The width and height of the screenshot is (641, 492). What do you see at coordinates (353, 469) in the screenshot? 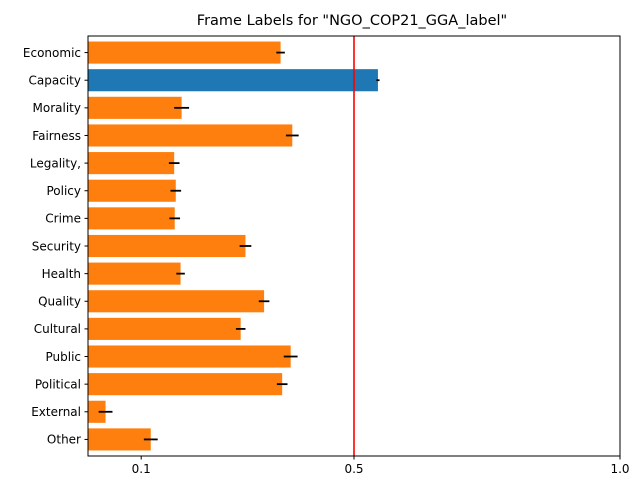
I see `x-tick-label: 0.5` at bounding box center [353, 469].